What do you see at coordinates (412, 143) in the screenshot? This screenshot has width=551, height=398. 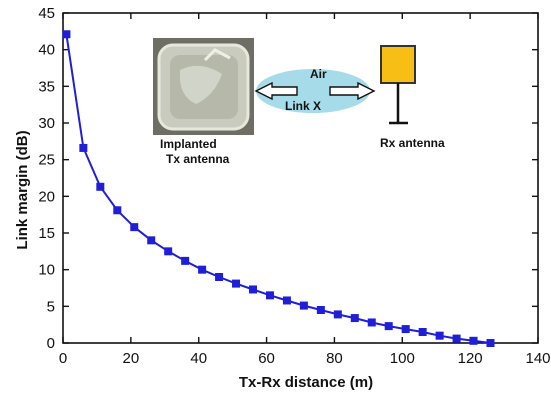 I see `rx-antenna-label: Rx antenna` at bounding box center [412, 143].